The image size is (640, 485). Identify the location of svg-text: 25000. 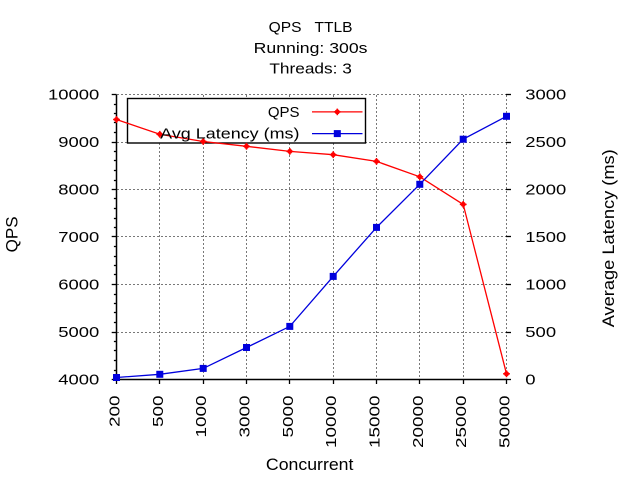
(461, 422).